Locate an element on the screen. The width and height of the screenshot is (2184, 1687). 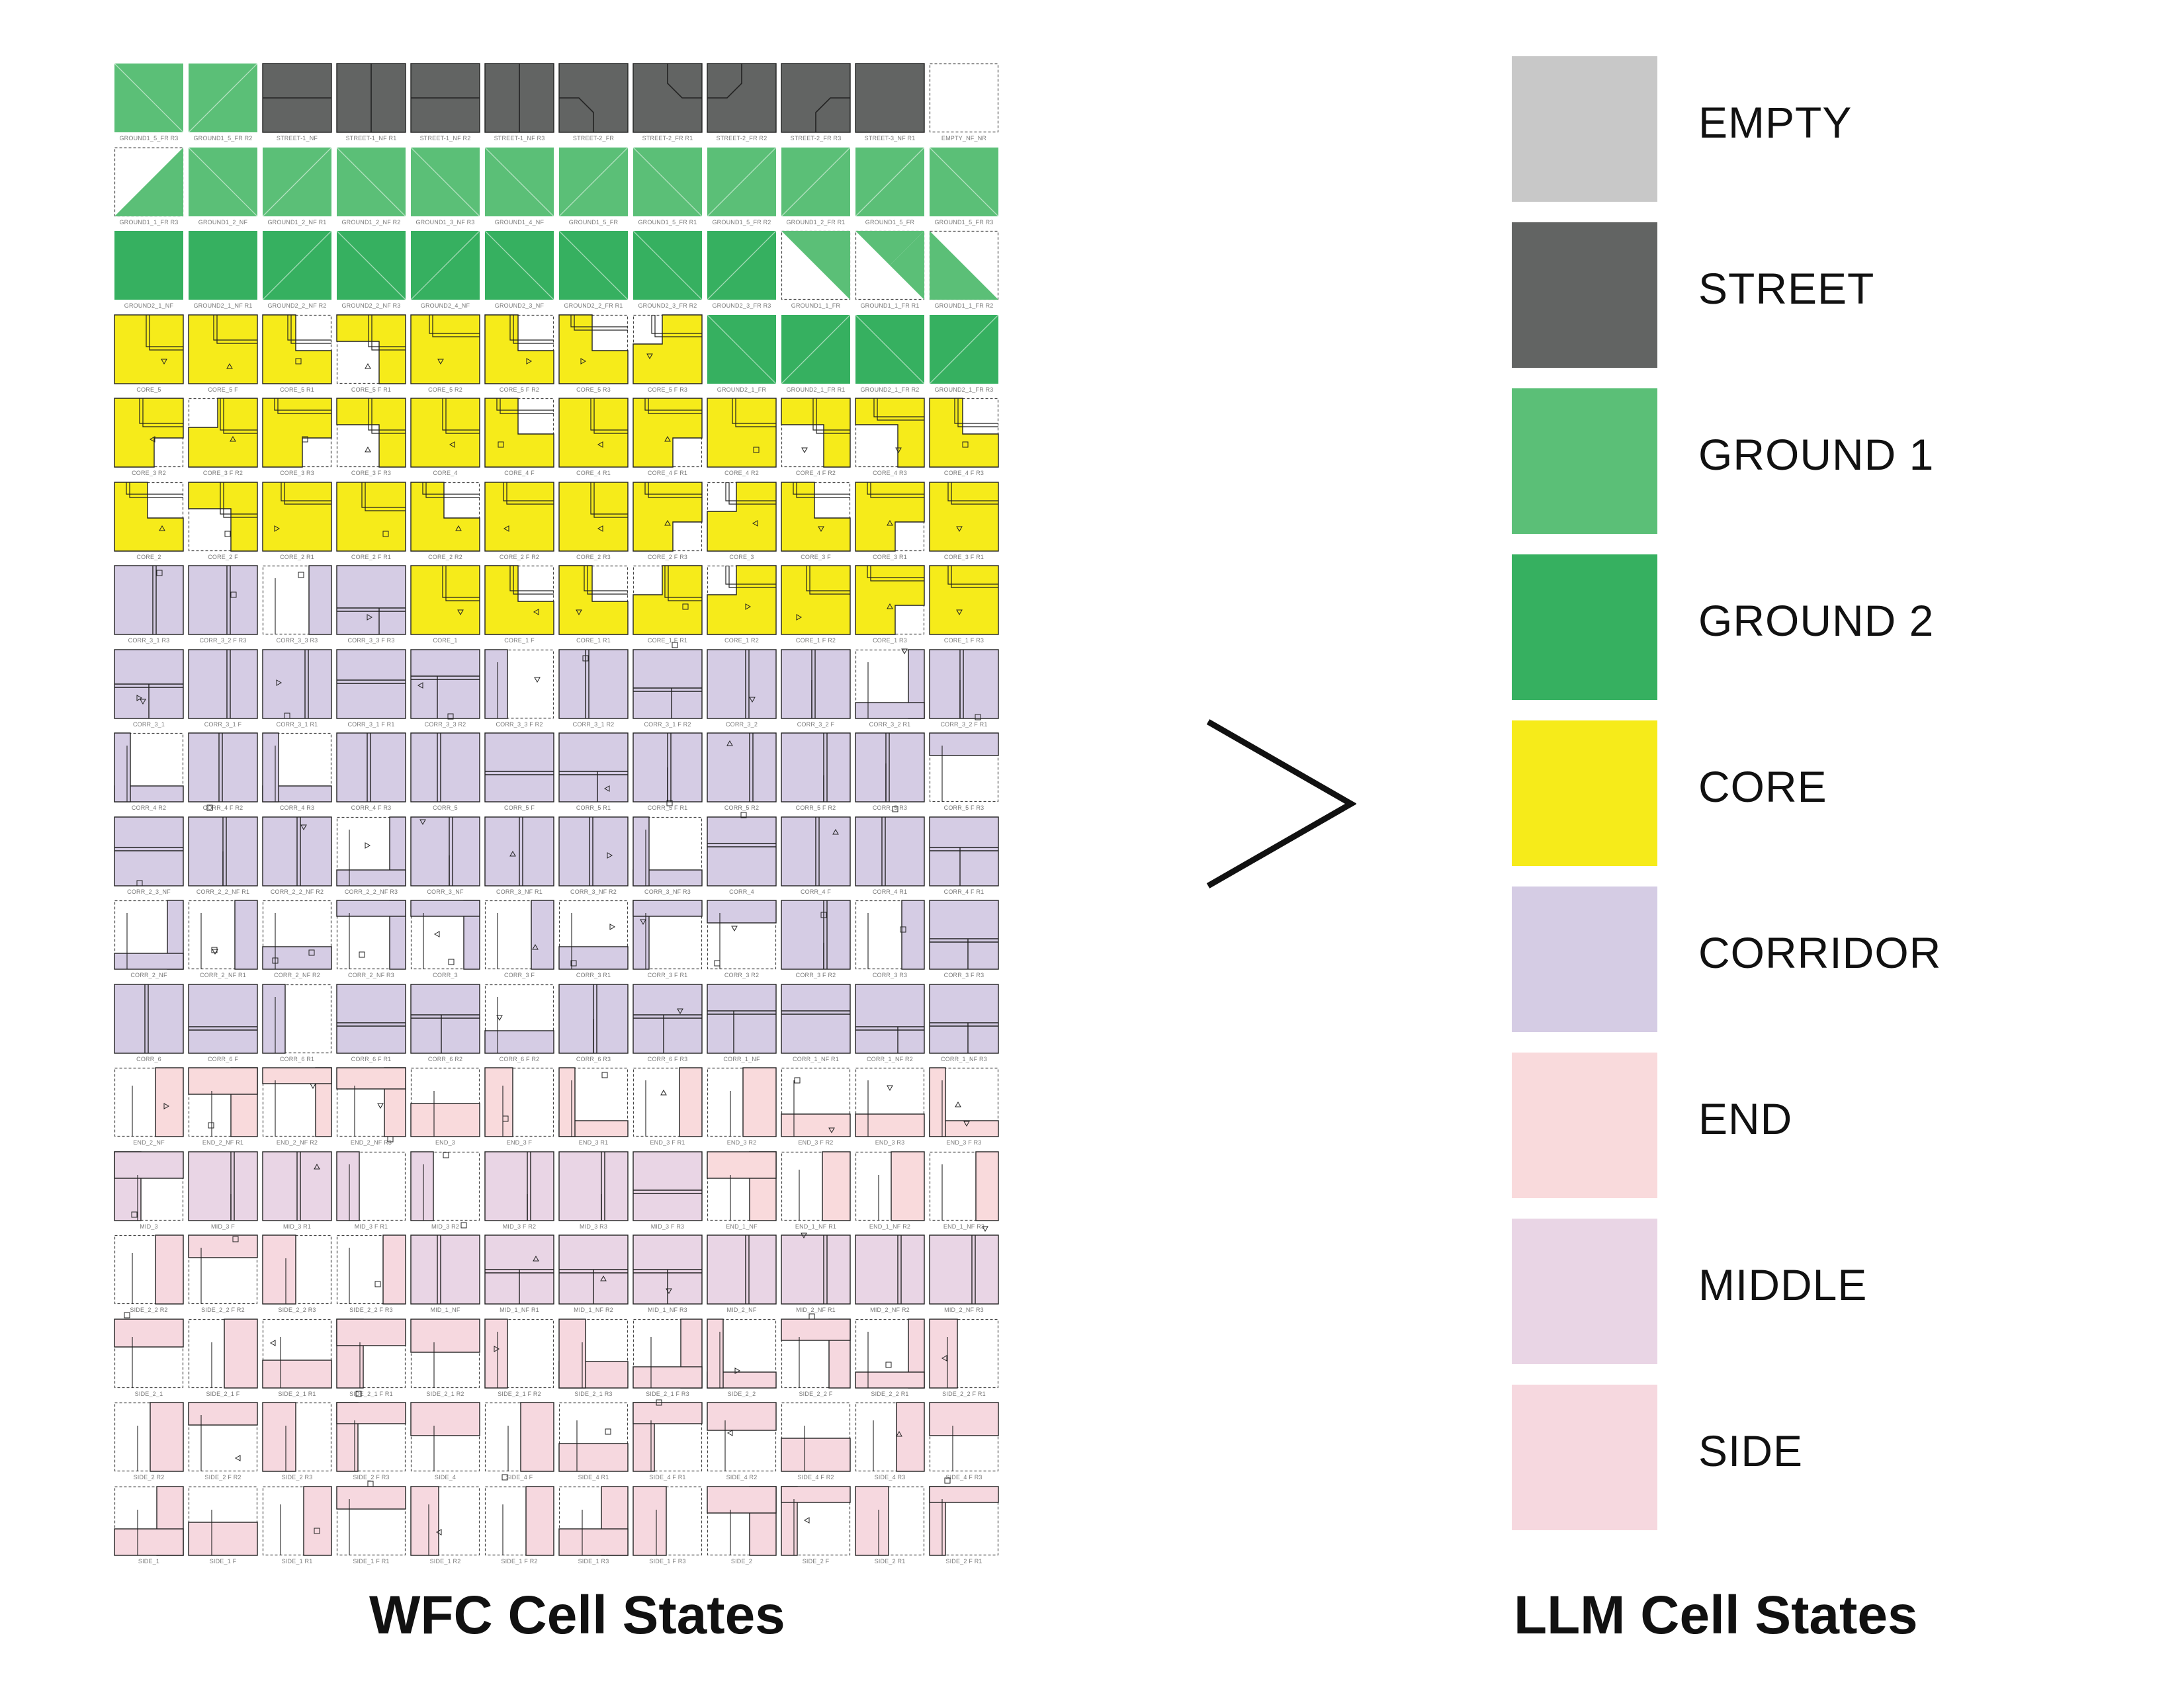
wfc-tile-label: CORR_2_2_NF R3 is located at coordinates (371, 891).